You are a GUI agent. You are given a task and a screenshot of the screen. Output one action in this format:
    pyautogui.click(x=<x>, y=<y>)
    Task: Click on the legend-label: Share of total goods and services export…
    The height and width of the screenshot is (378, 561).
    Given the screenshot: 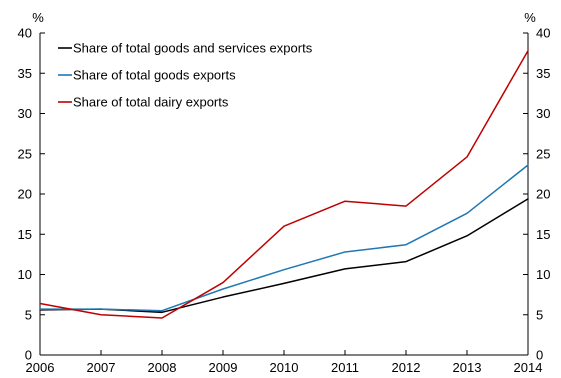 What is the action you would take?
    pyautogui.click(x=193, y=48)
    